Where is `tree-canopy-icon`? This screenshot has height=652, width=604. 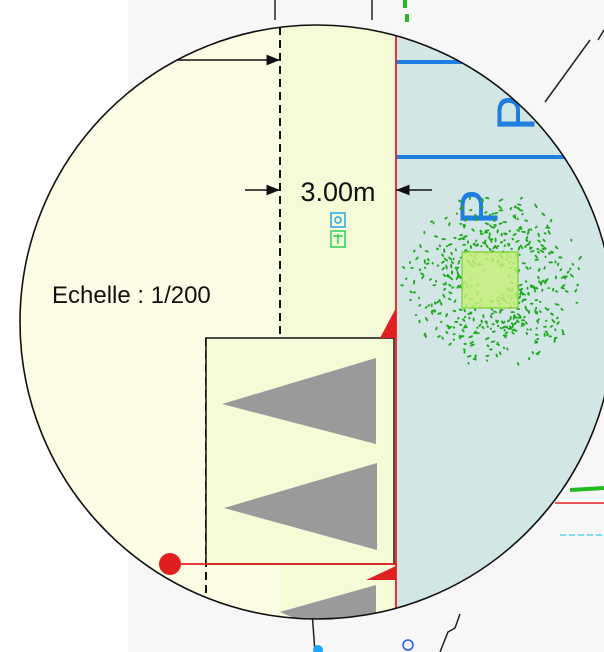
tree-canopy-icon is located at coordinates (491, 281).